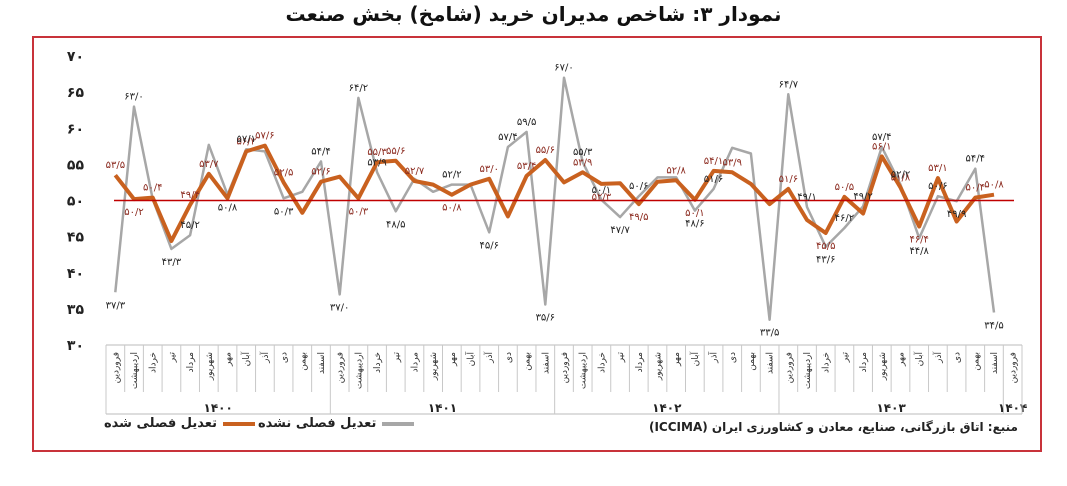  Describe the element at coordinates (317, 423) in the screenshot. I see `legend-unadjusted-label: تعدیل فصلی نشده` at that location.